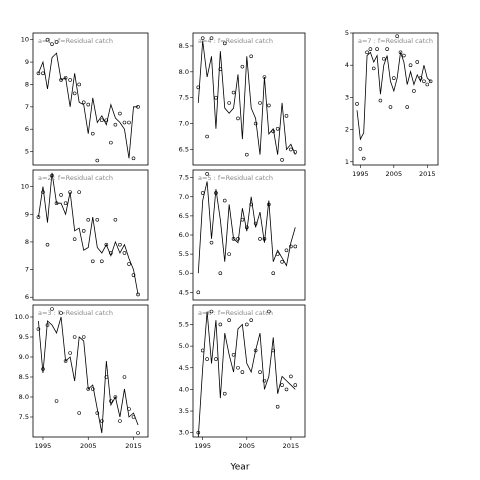 The image size is (480, 480). Describe the element at coordinates (43, 446) in the screenshot. I see `x-tick-label: 1995` at that location.